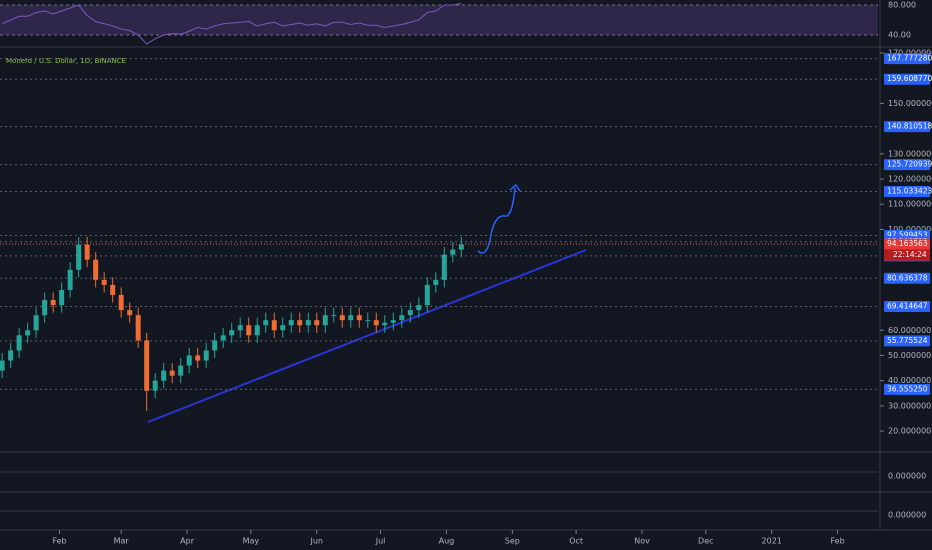 This screenshot has width=932, height=550. I want to click on x-tick-label: Sep, so click(512, 541).